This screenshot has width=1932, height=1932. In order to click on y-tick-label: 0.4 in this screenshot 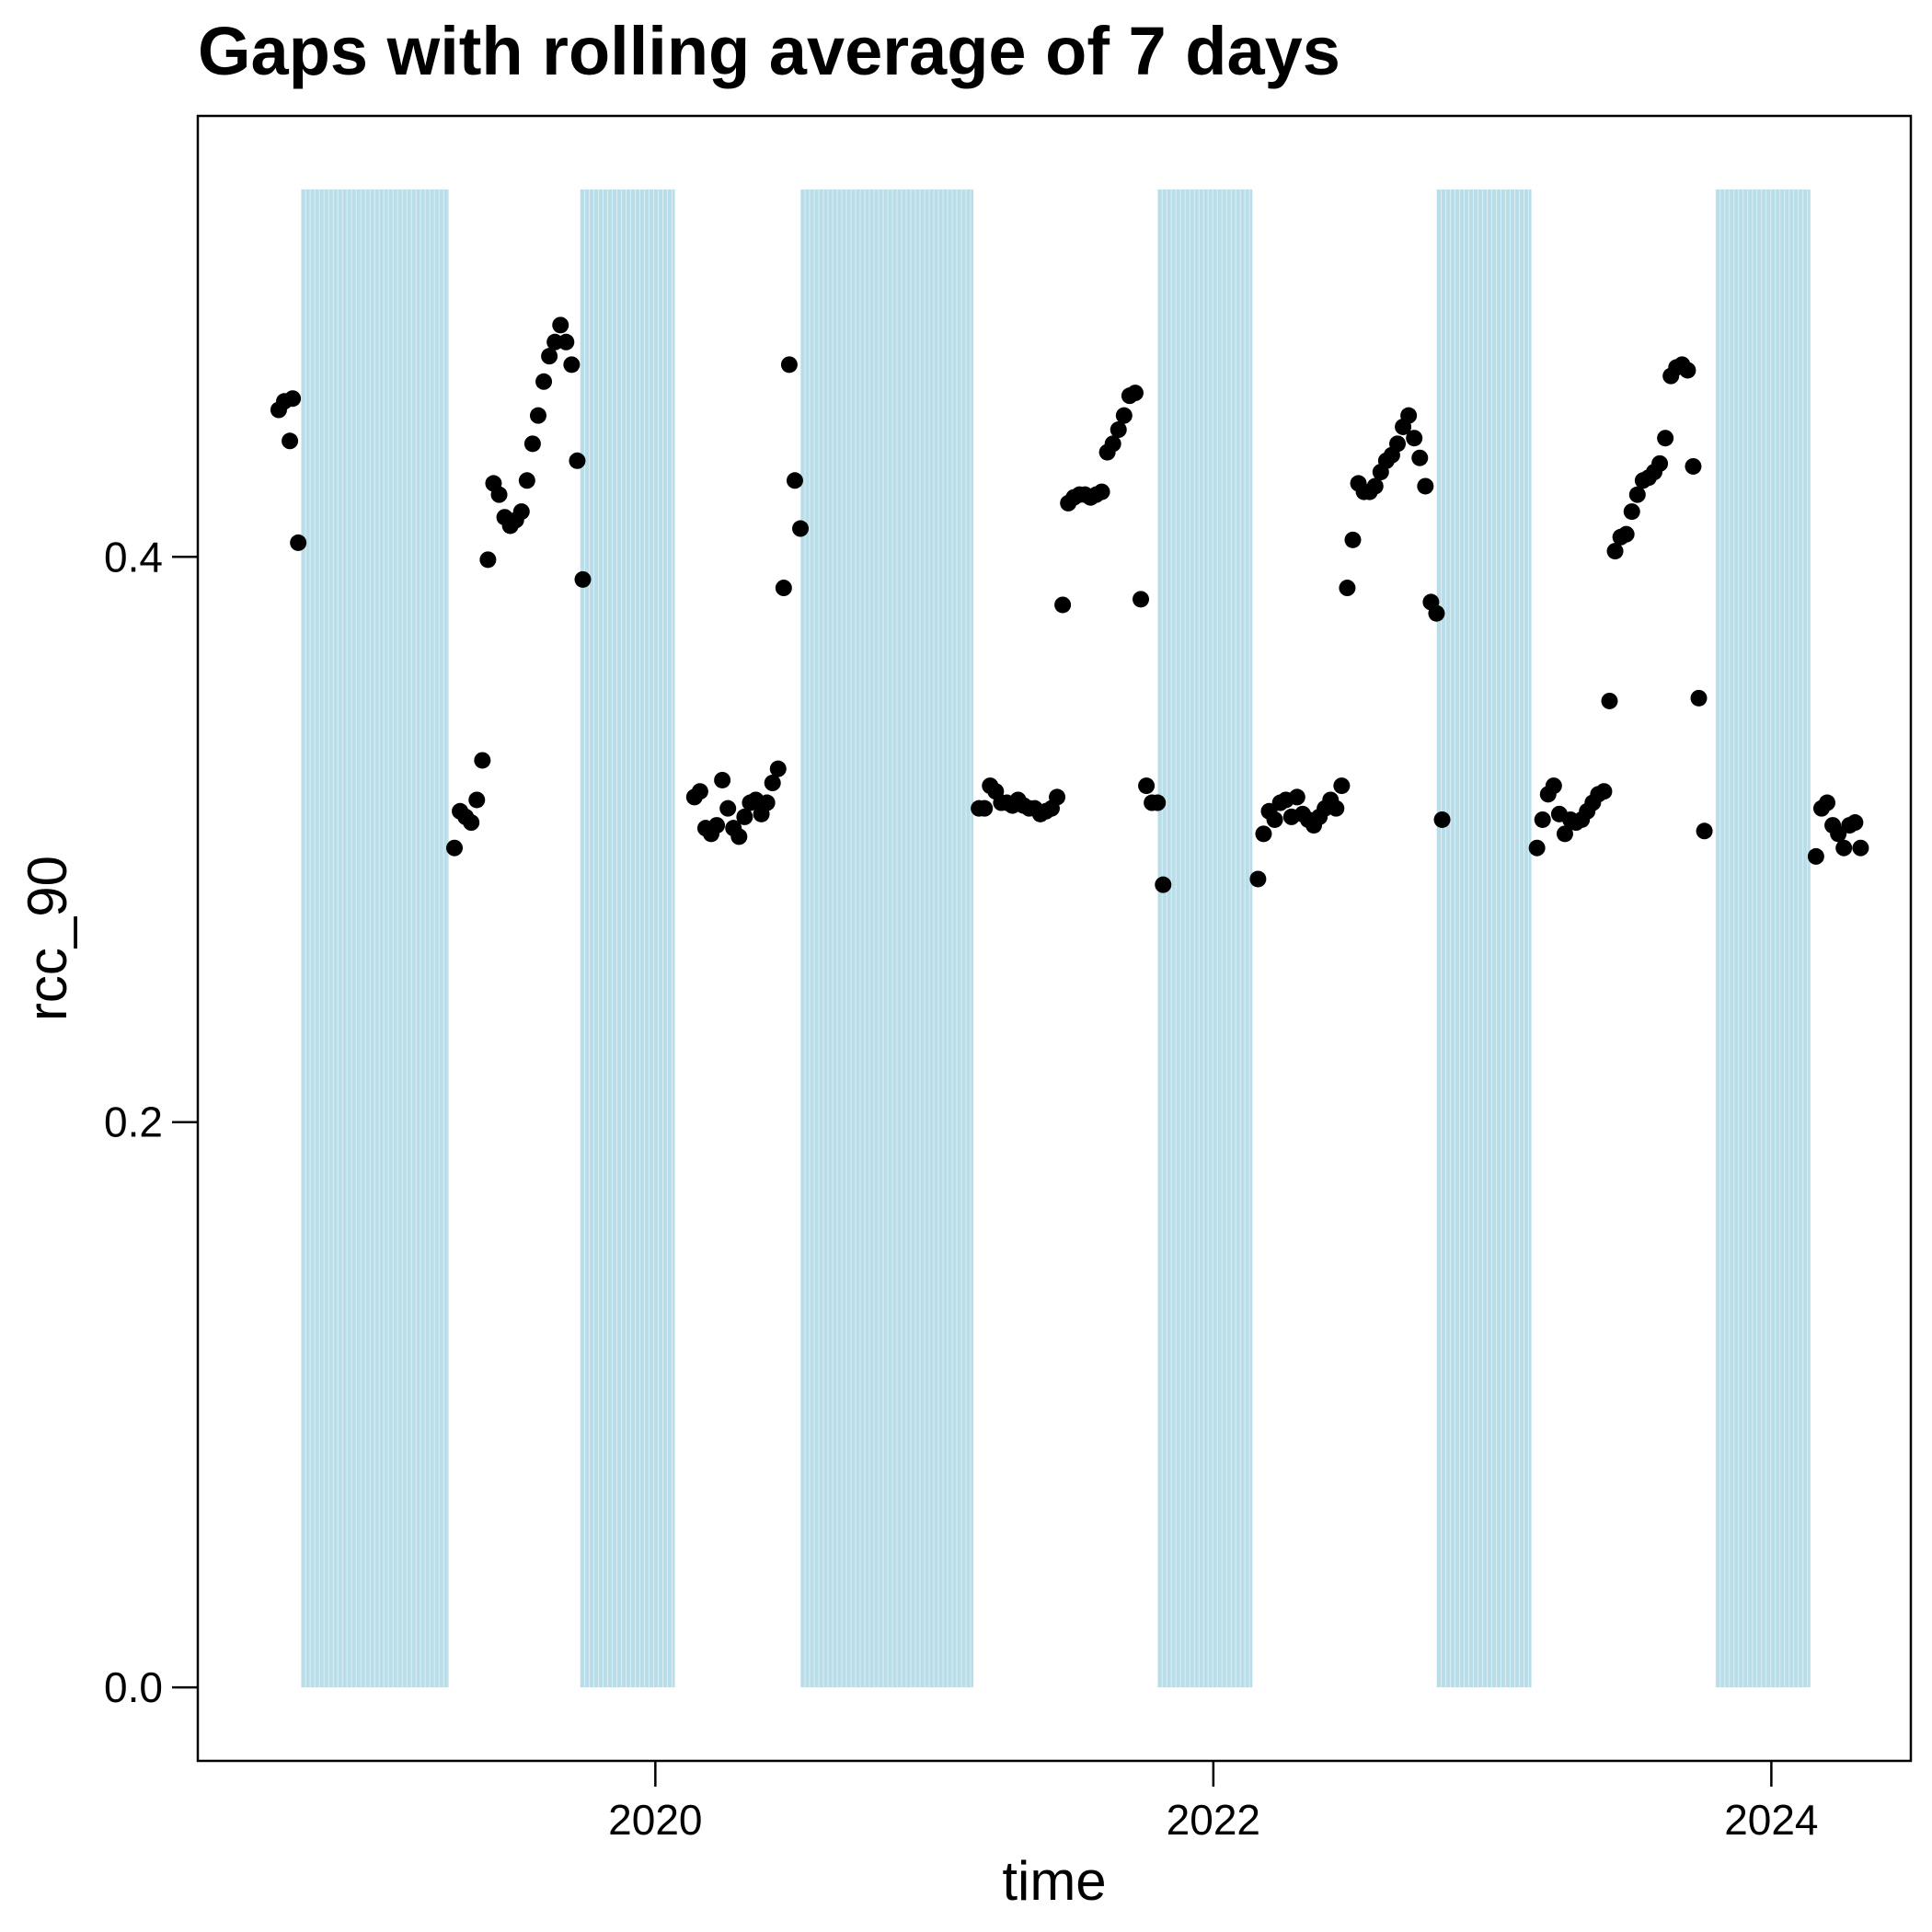, I will do `click(133, 557)`.